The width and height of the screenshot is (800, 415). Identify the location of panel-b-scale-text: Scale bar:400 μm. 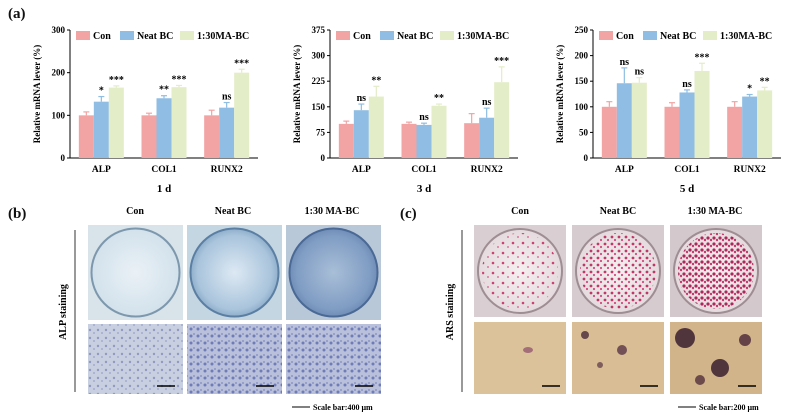
(343, 407).